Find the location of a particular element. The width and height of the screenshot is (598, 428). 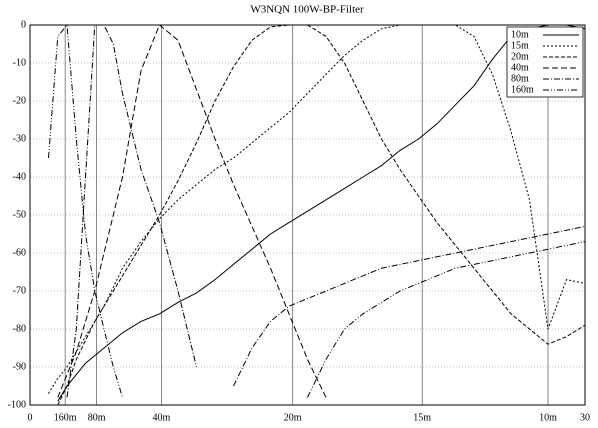

y-tick-label: -20 is located at coordinates (19, 100).